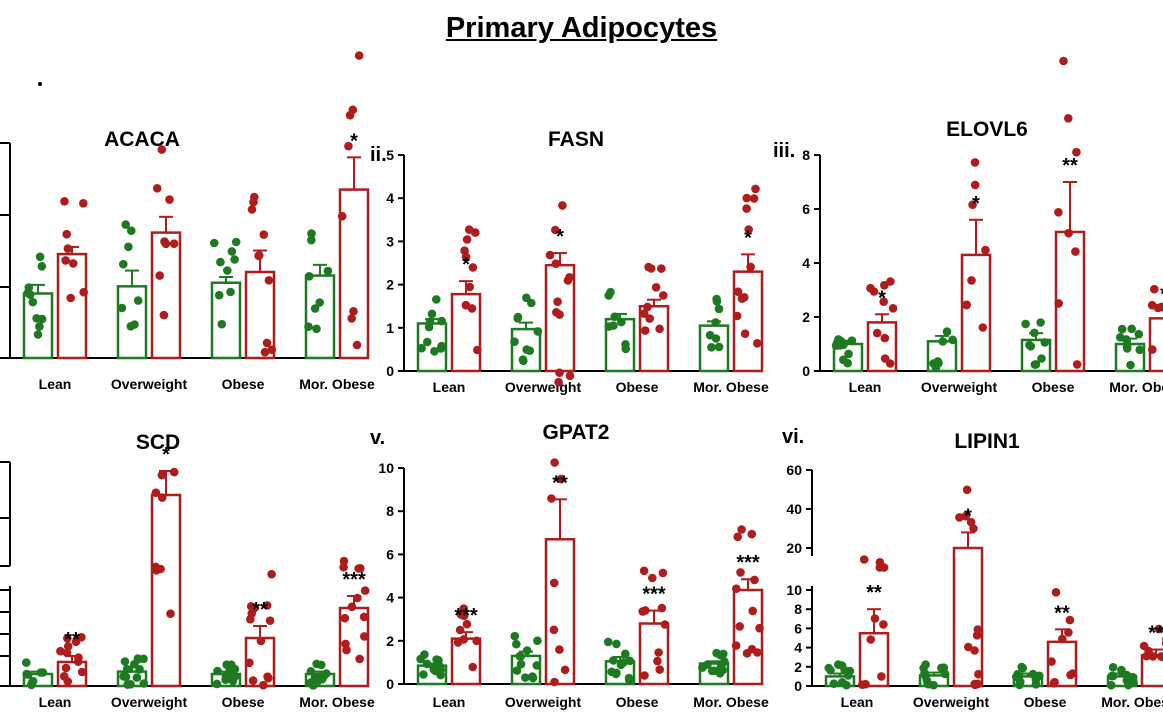  I want to click on y-tick-label: 4, so click(798, 648).